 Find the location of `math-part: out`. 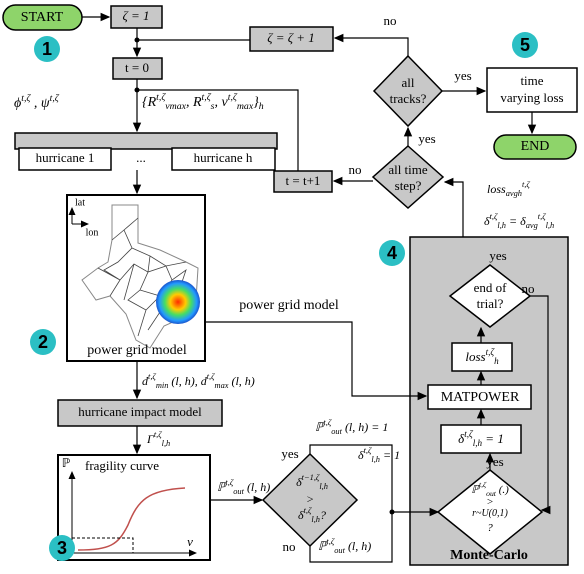

math-part: out is located at coordinates (238, 491).